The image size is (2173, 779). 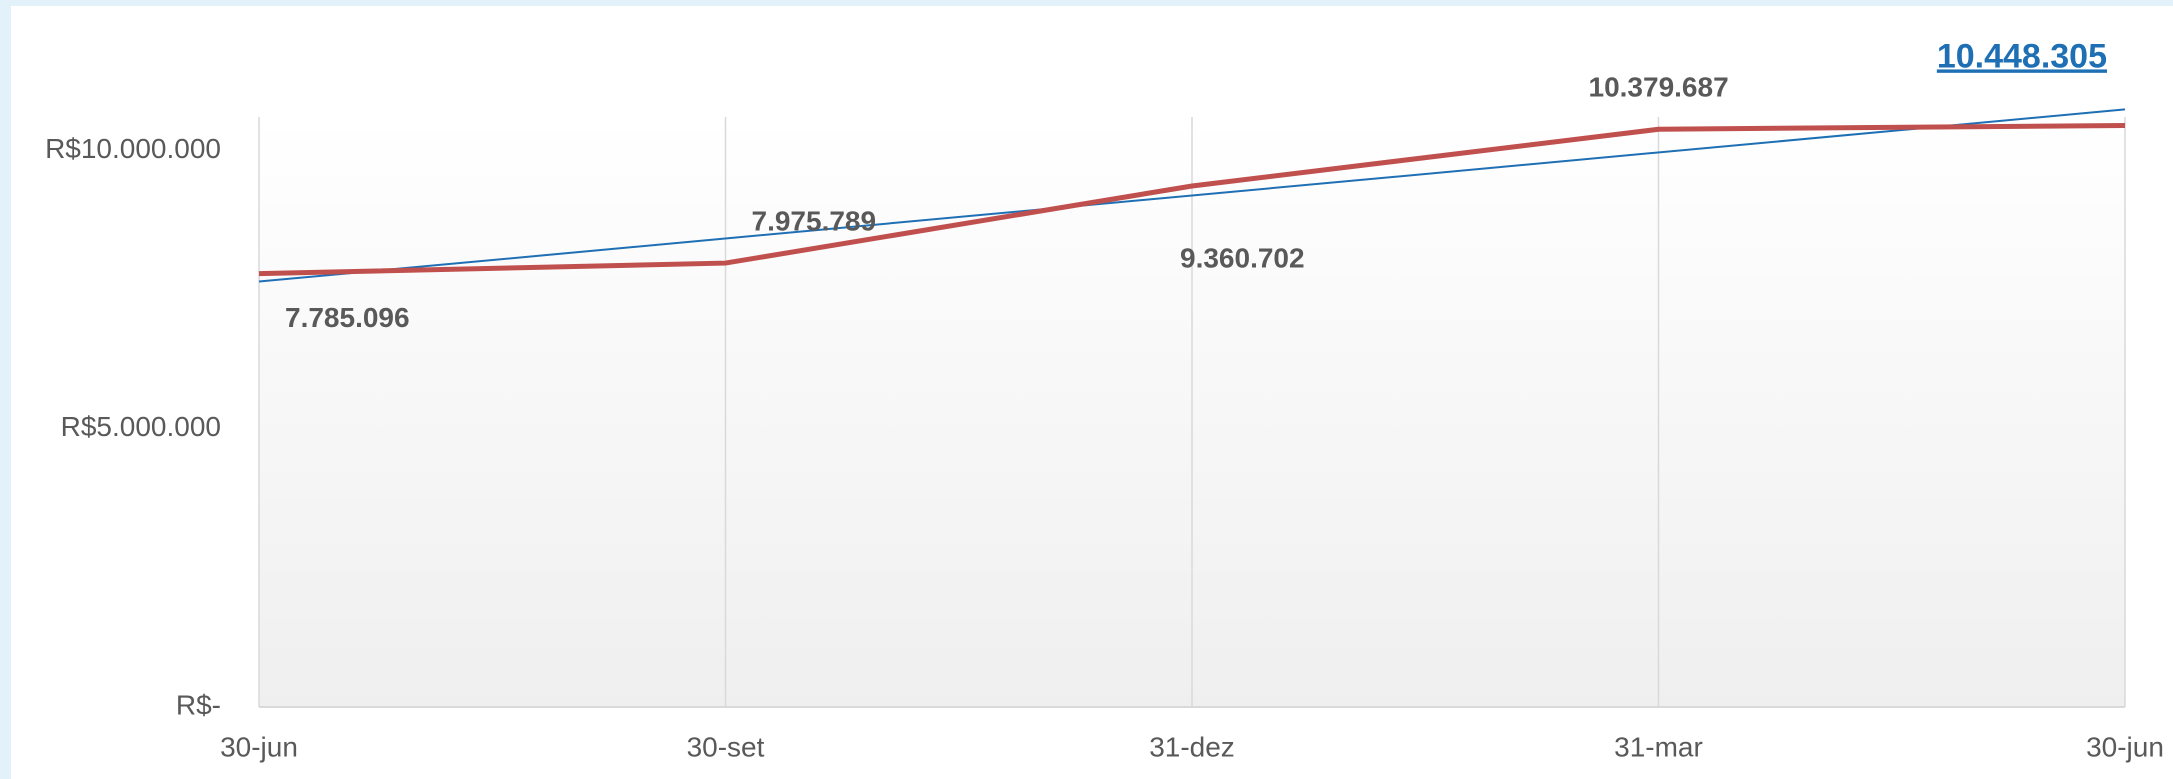 I want to click on data-label: 7.785.096, so click(x=347, y=317).